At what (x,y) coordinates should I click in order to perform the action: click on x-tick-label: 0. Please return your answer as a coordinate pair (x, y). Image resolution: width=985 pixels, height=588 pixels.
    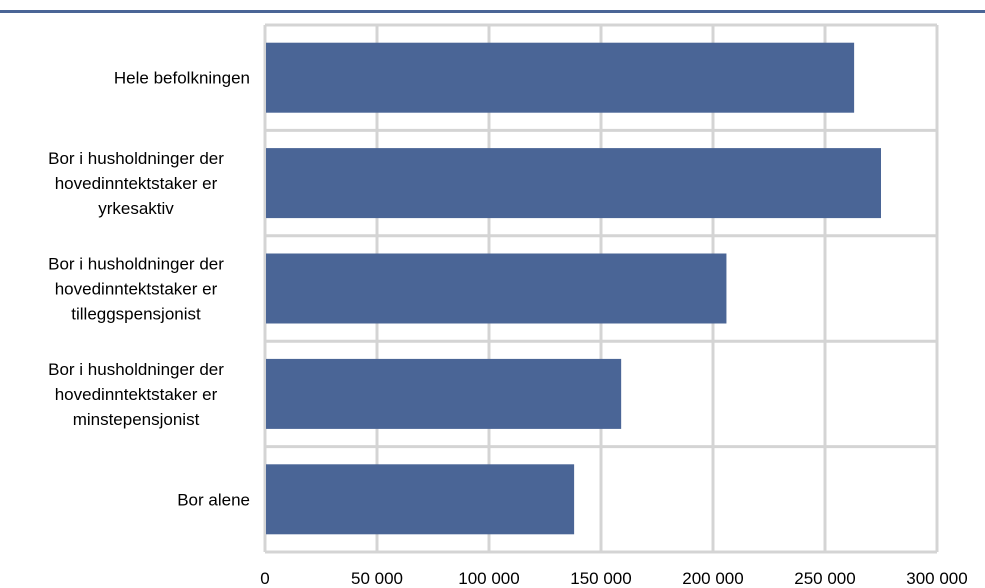
    Looking at the image, I should click on (264, 578).